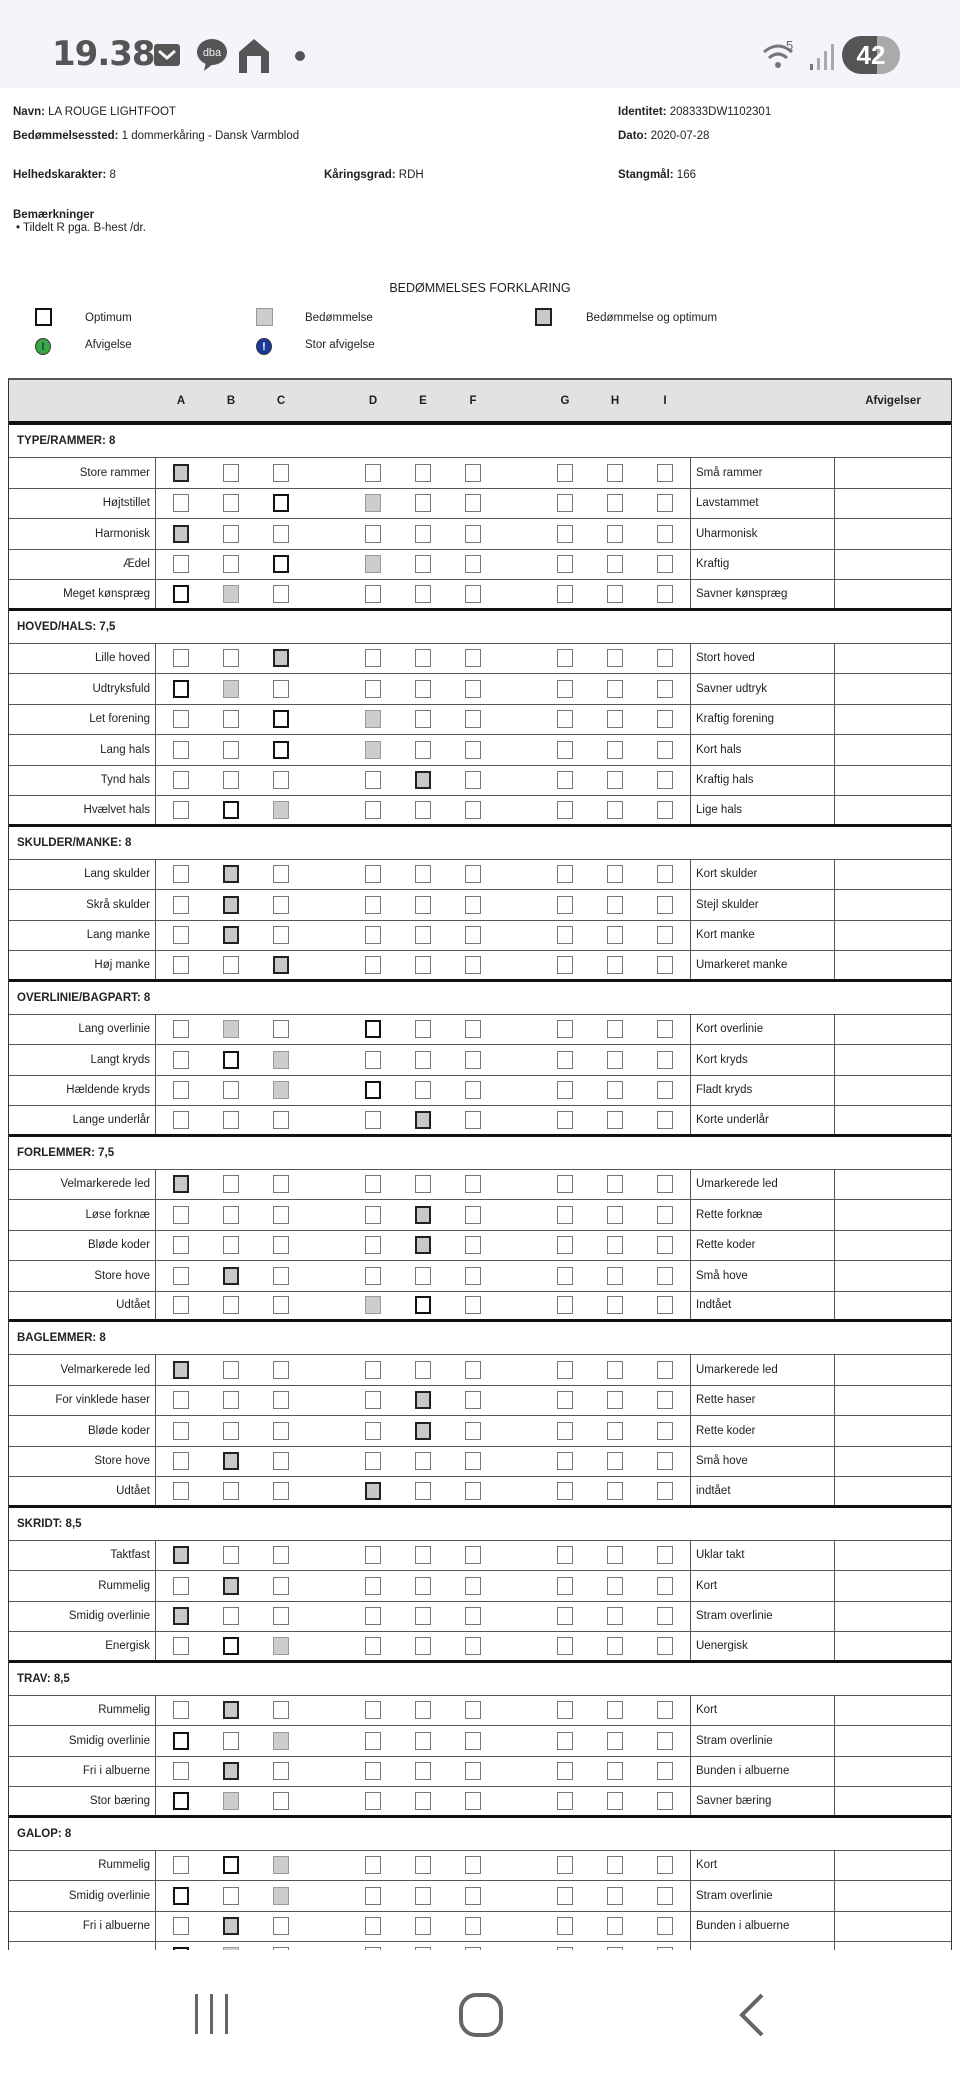  I want to click on left-trait: Bløde koder, so click(82, 1431).